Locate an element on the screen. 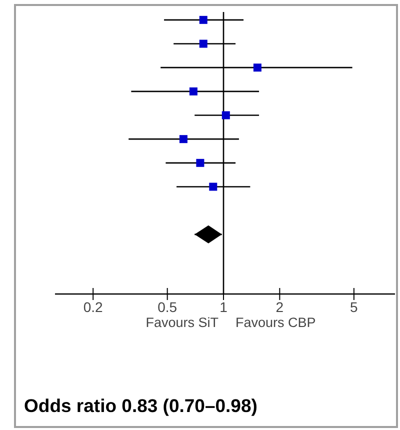  text: Favours CBP is located at coordinates (276, 322).